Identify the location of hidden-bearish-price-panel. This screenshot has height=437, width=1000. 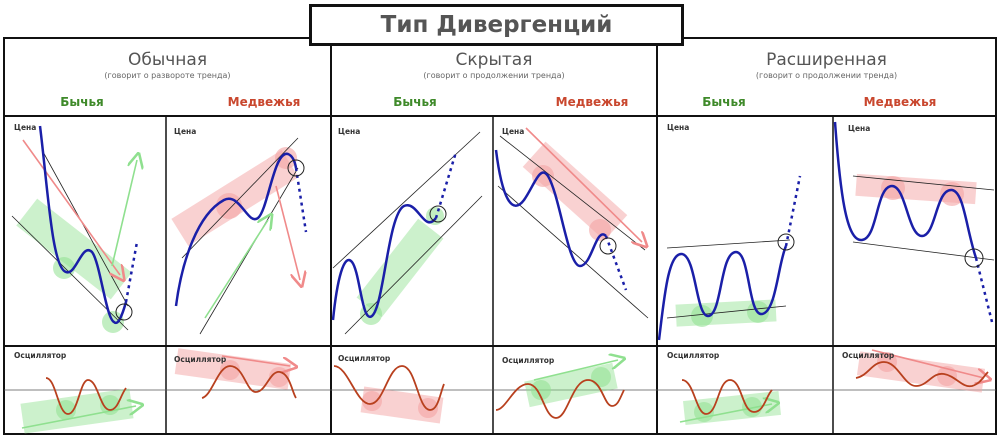
(571, 223).